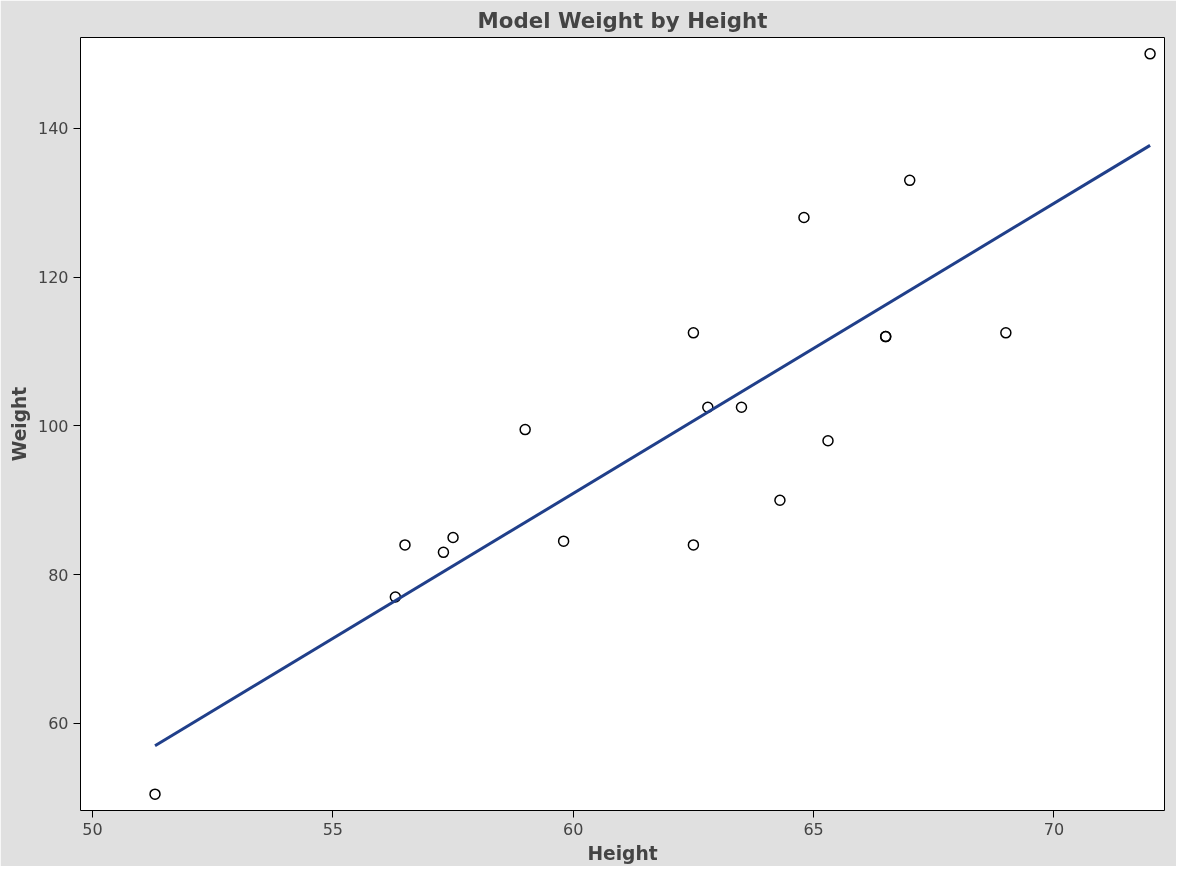  What do you see at coordinates (333, 829) in the screenshot?
I see `x-tick-label: 55` at bounding box center [333, 829].